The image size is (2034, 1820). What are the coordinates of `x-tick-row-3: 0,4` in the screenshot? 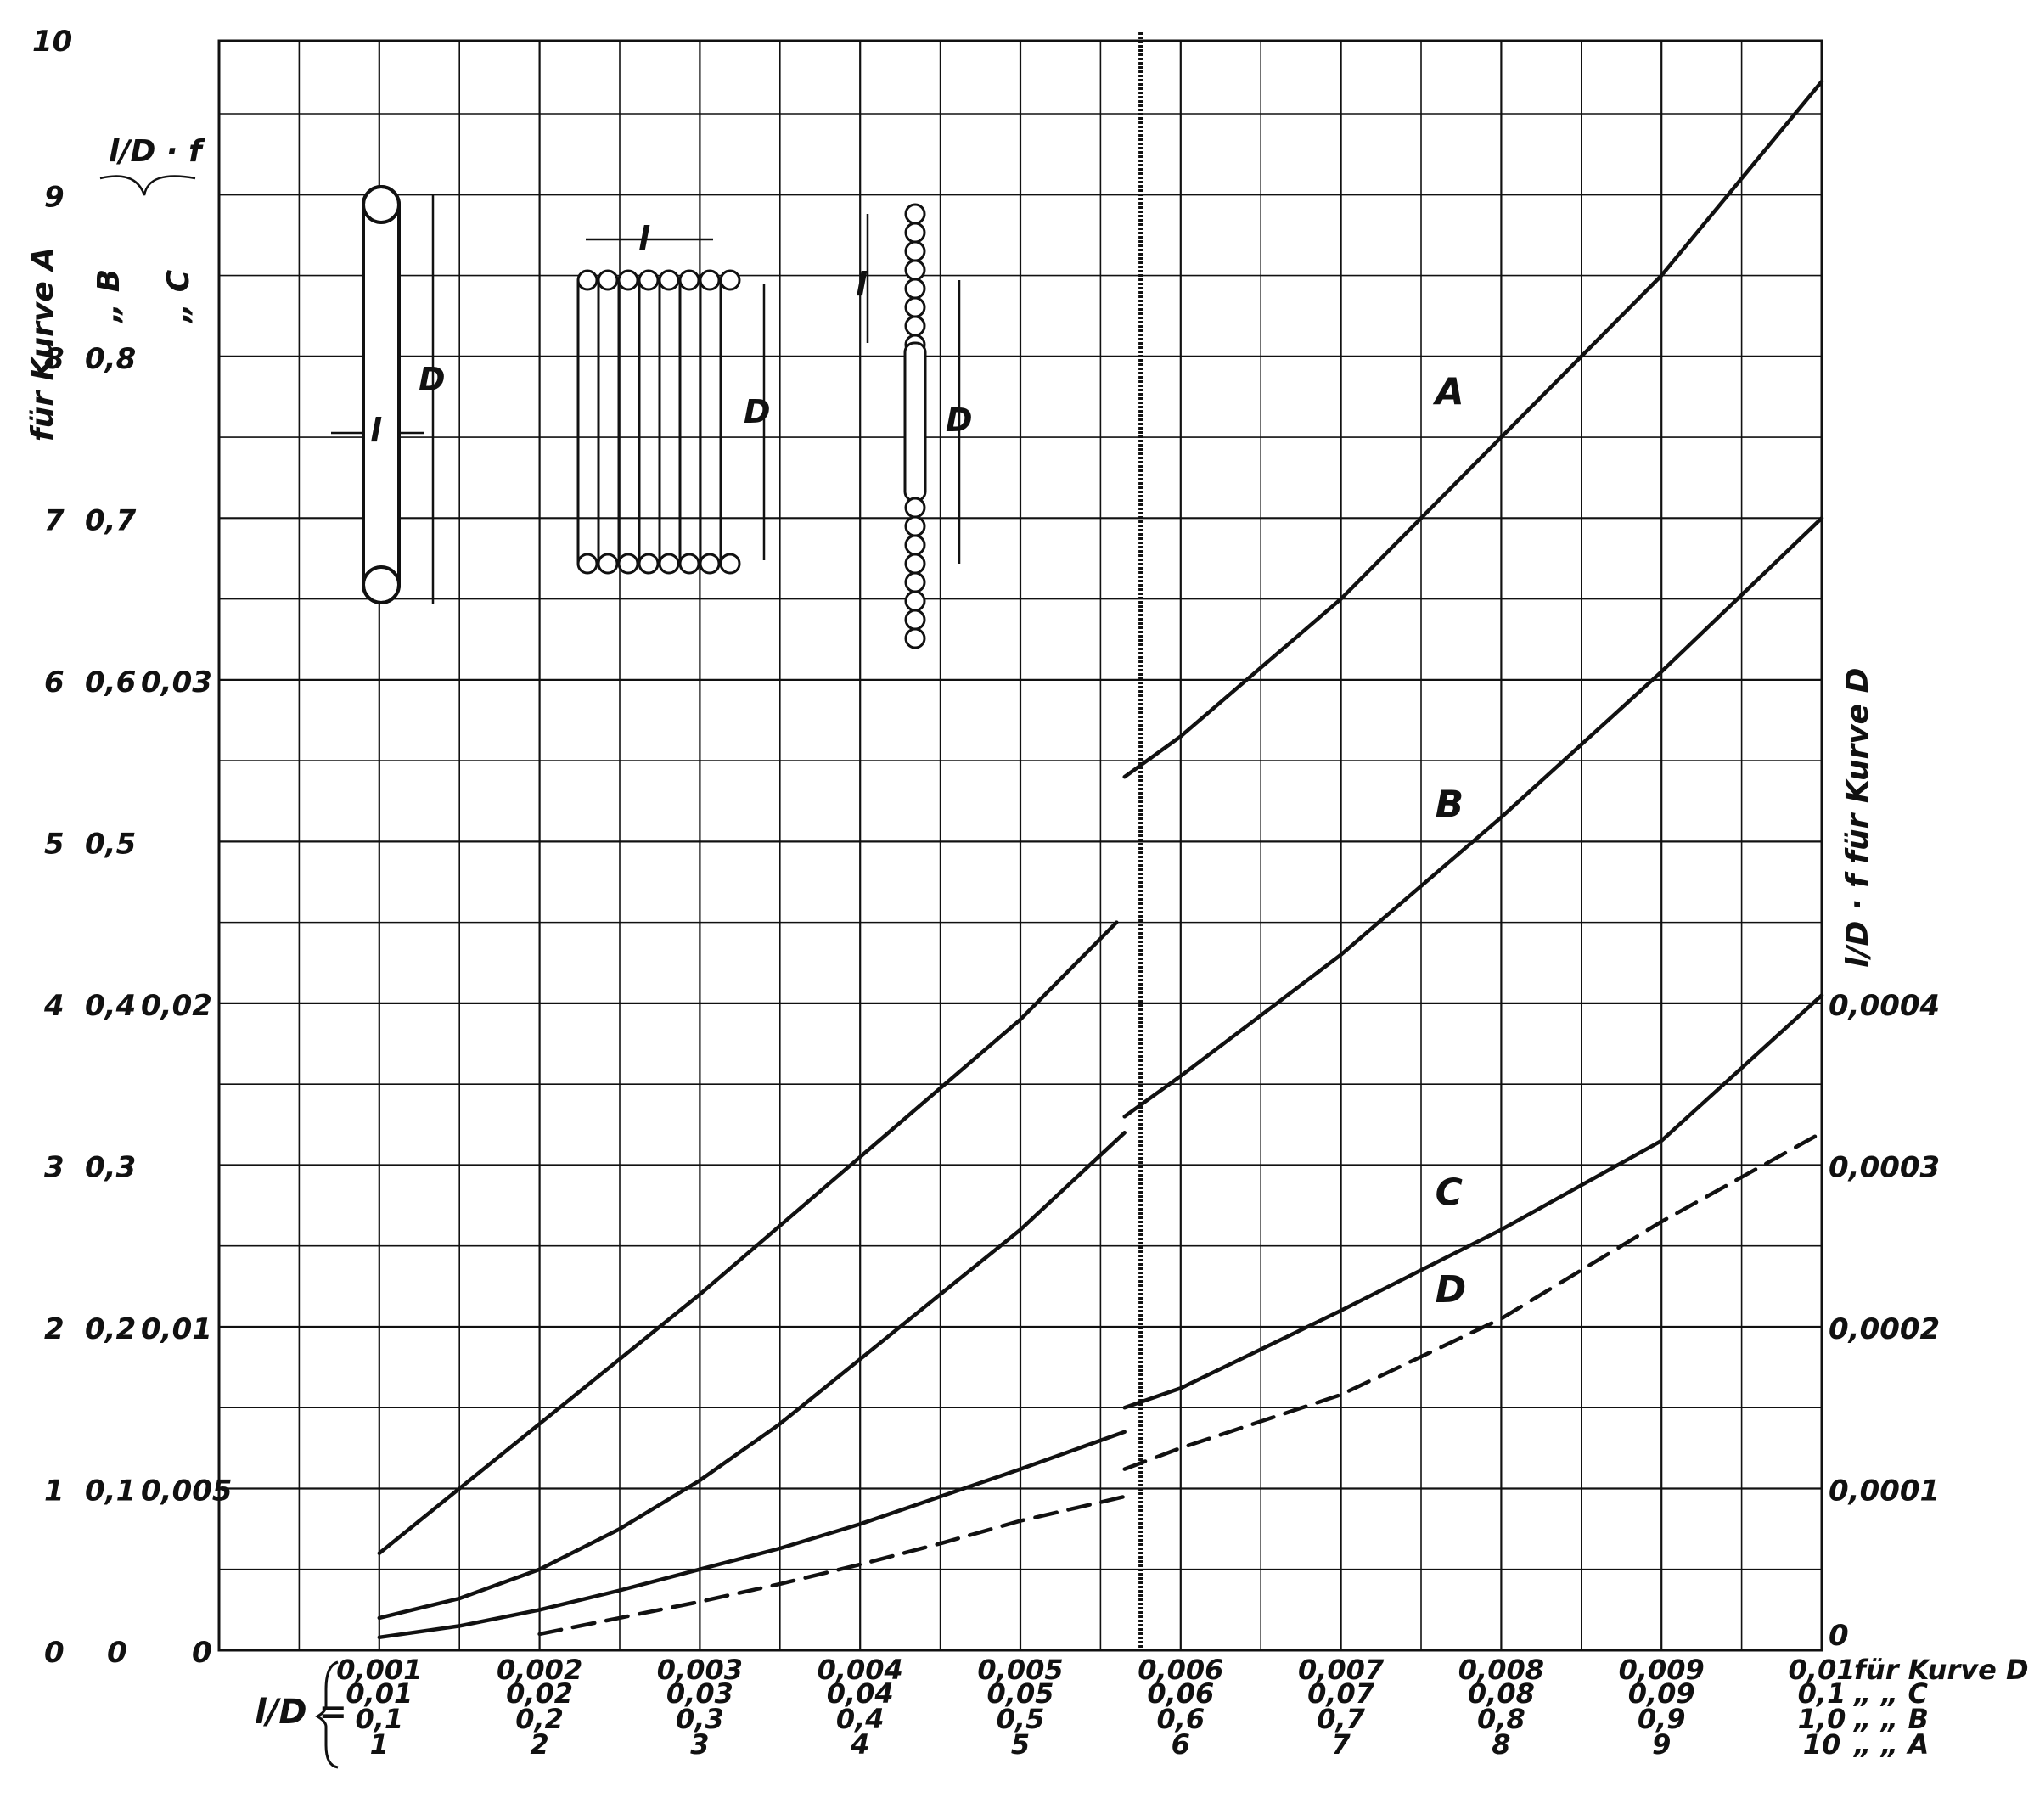 It's located at (861, 1719).